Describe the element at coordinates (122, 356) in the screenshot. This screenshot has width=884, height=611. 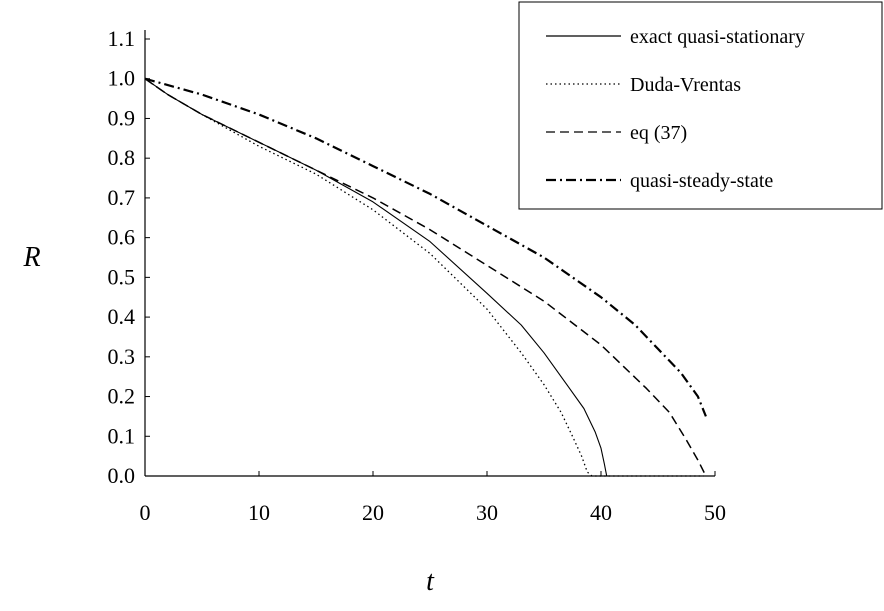
I see `y-tick-label: 0.3` at that location.